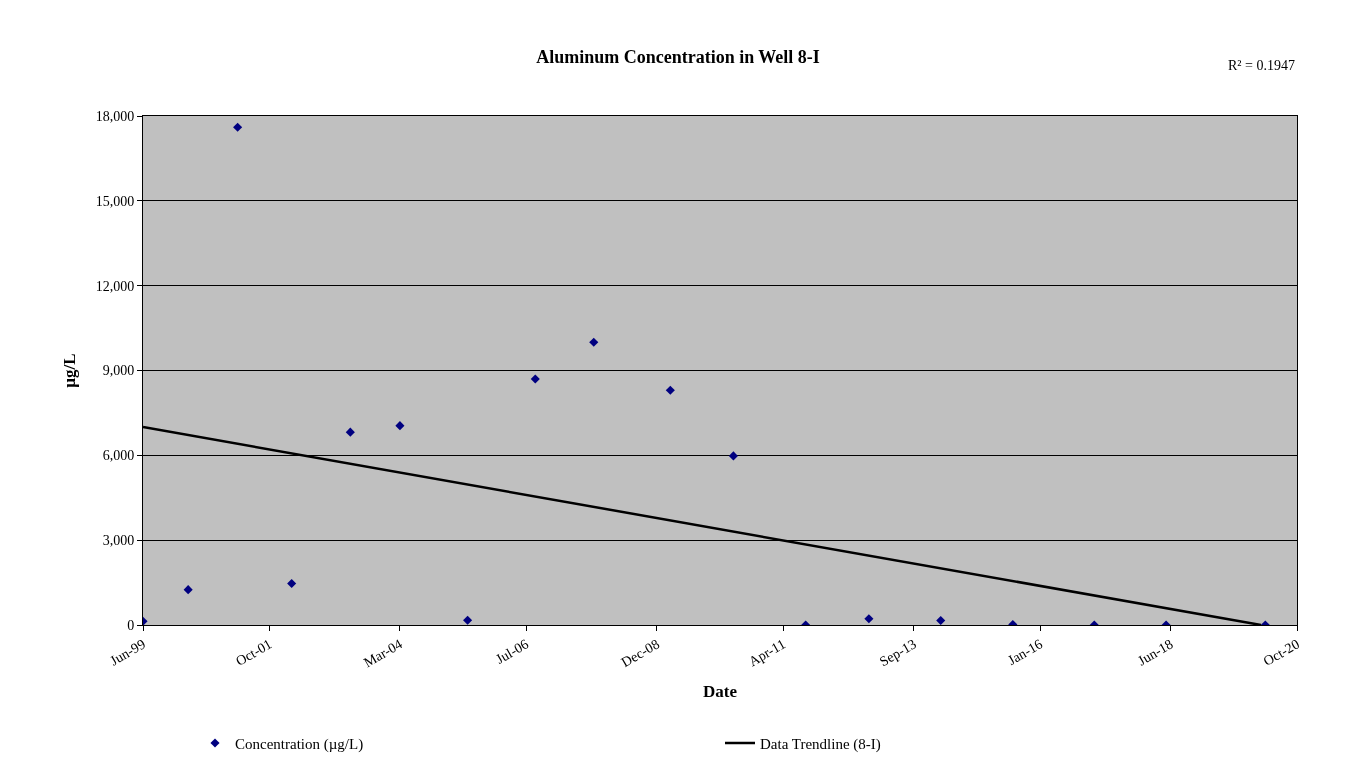 The image size is (1356, 778). What do you see at coordinates (720, 691) in the screenshot?
I see `x-axis-title: Date` at bounding box center [720, 691].